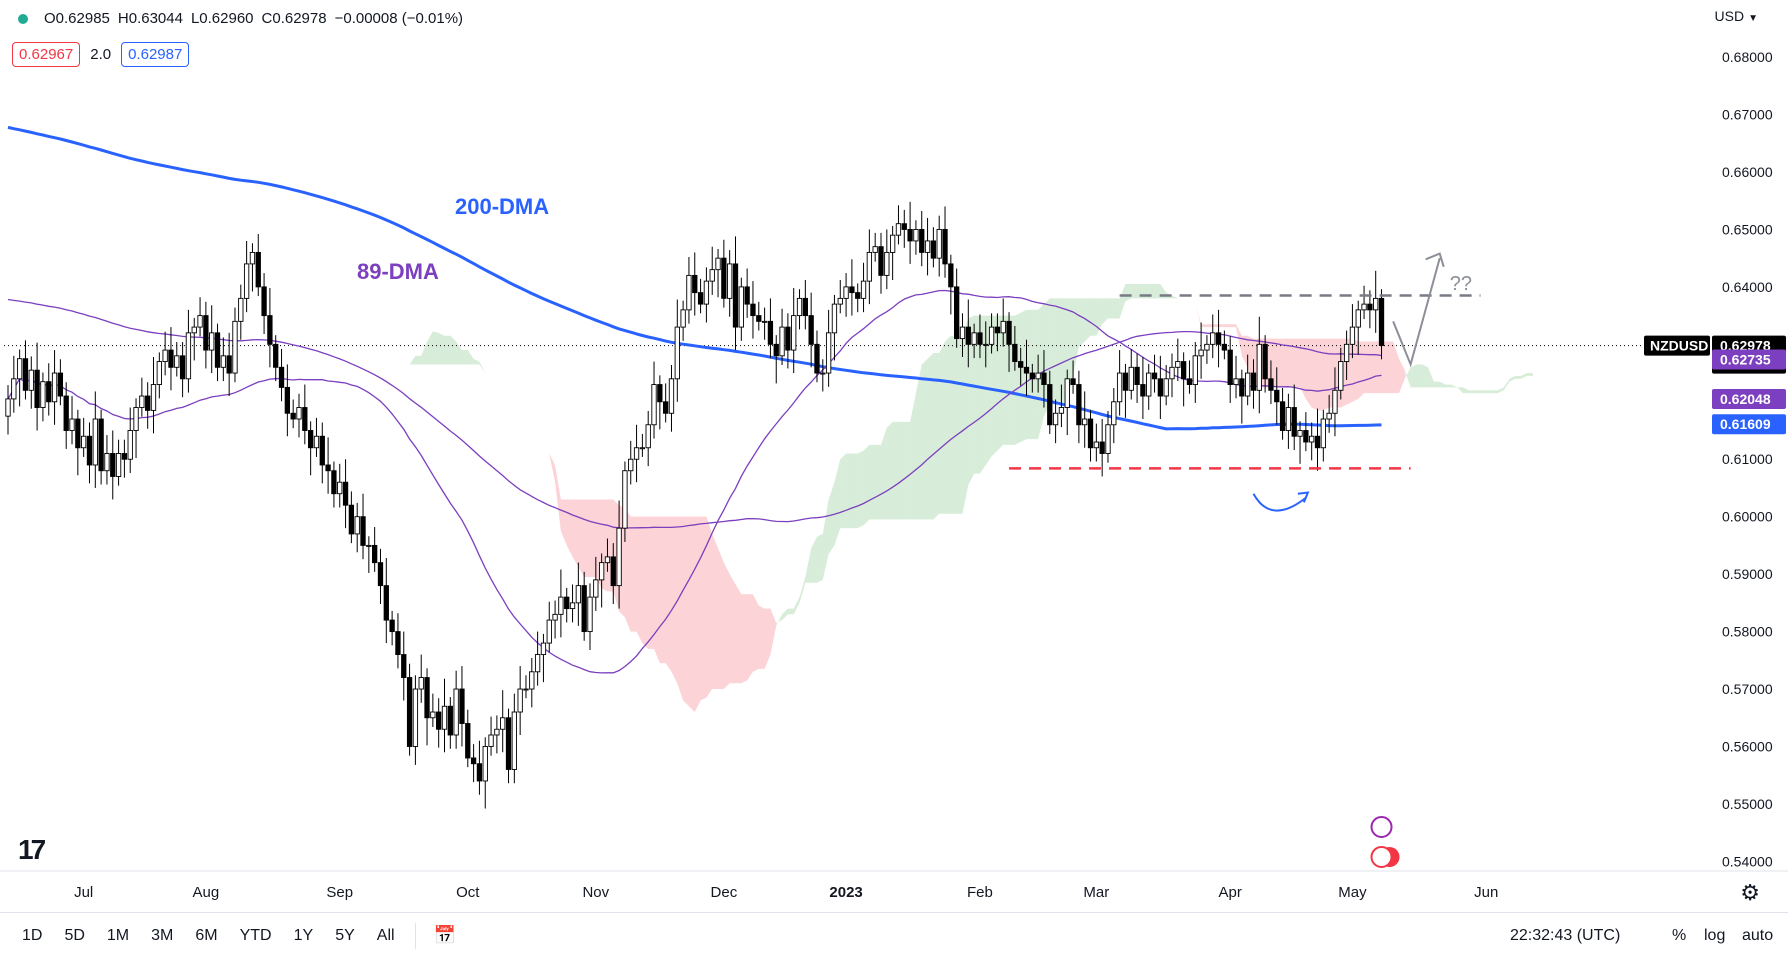 This screenshot has height=958, width=1788. I want to click on x-tick-label: Apr, so click(1230, 892).